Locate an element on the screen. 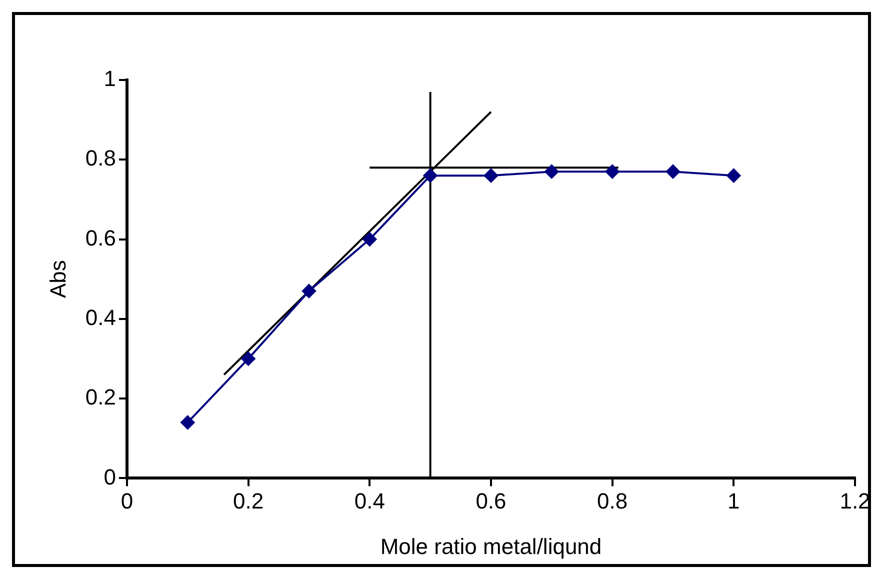 This screenshot has height=581, width=885. y-tick-label: 0 is located at coordinates (110, 477).